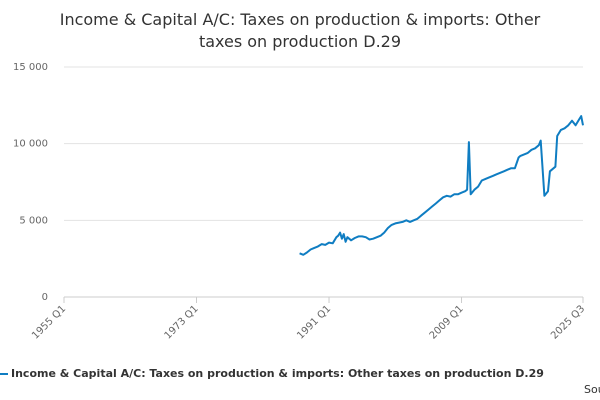 This screenshot has width=600, height=400. What do you see at coordinates (568, 322) in the screenshot?
I see `x-tick-label: 2025 Q3` at bounding box center [568, 322].